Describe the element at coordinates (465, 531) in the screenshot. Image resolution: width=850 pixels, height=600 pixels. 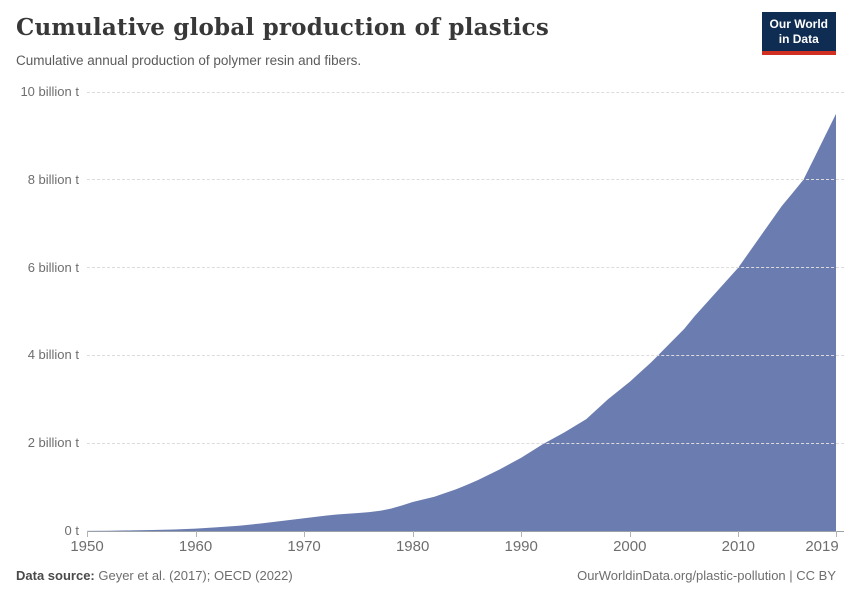
I see `x-axis-line` at that location.